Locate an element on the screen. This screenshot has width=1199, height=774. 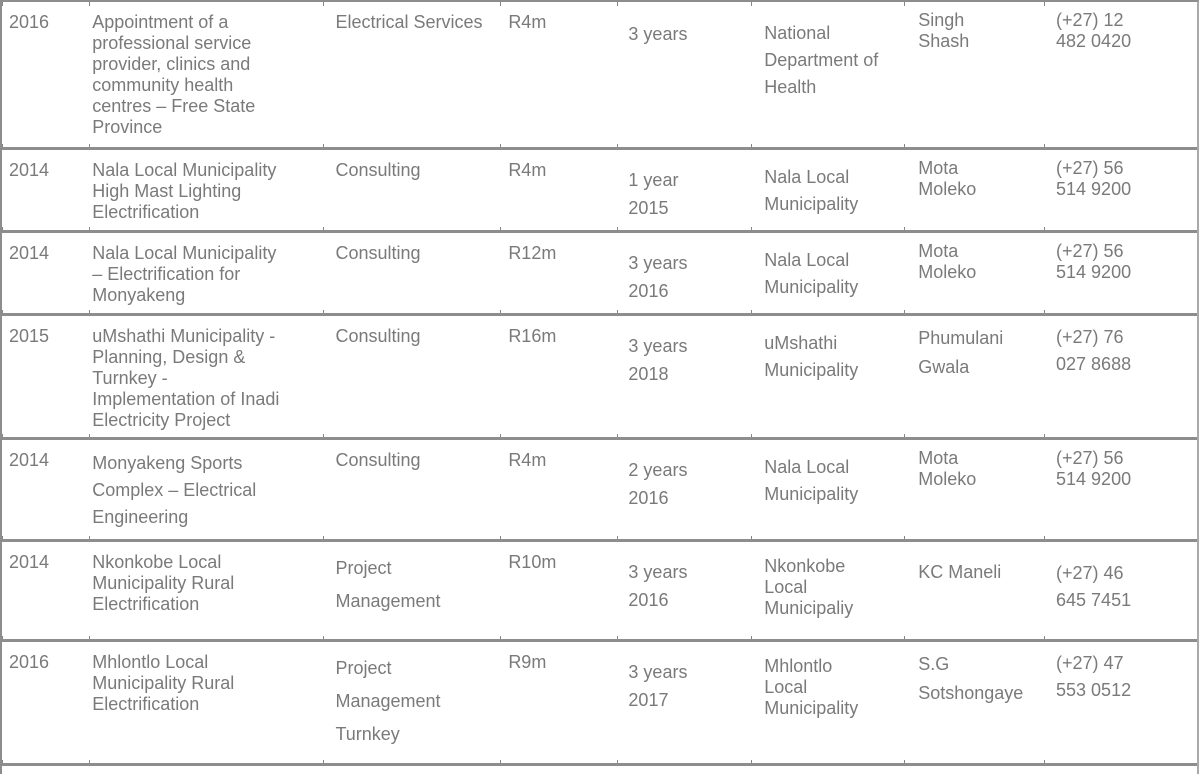
cell-phone is located at coordinates (1120, 770).